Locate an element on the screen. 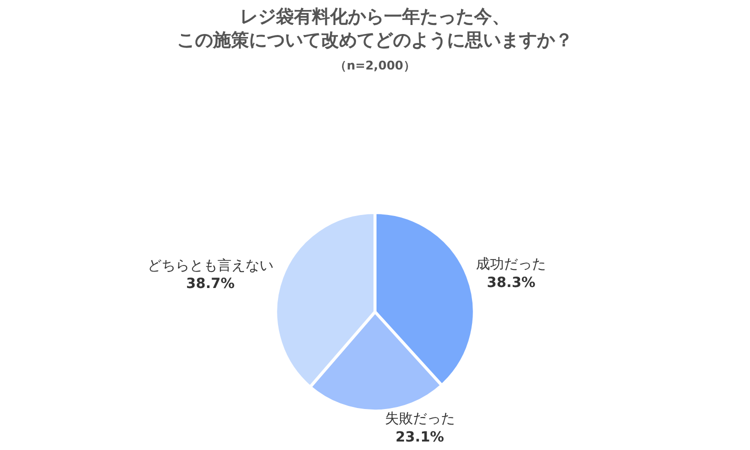 The height and width of the screenshot is (450, 750). data-label: 38.3% is located at coordinates (511, 282).